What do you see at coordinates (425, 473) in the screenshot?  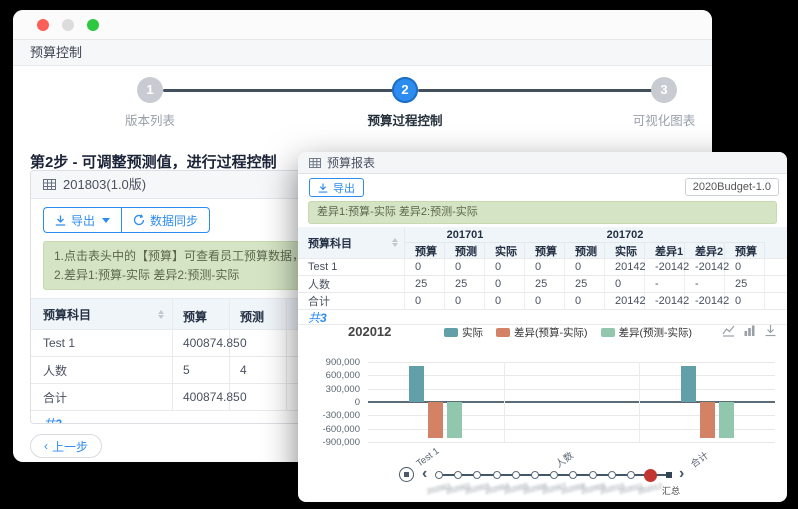 I see `timeline-prev-arrow: ‹` at bounding box center [425, 473].